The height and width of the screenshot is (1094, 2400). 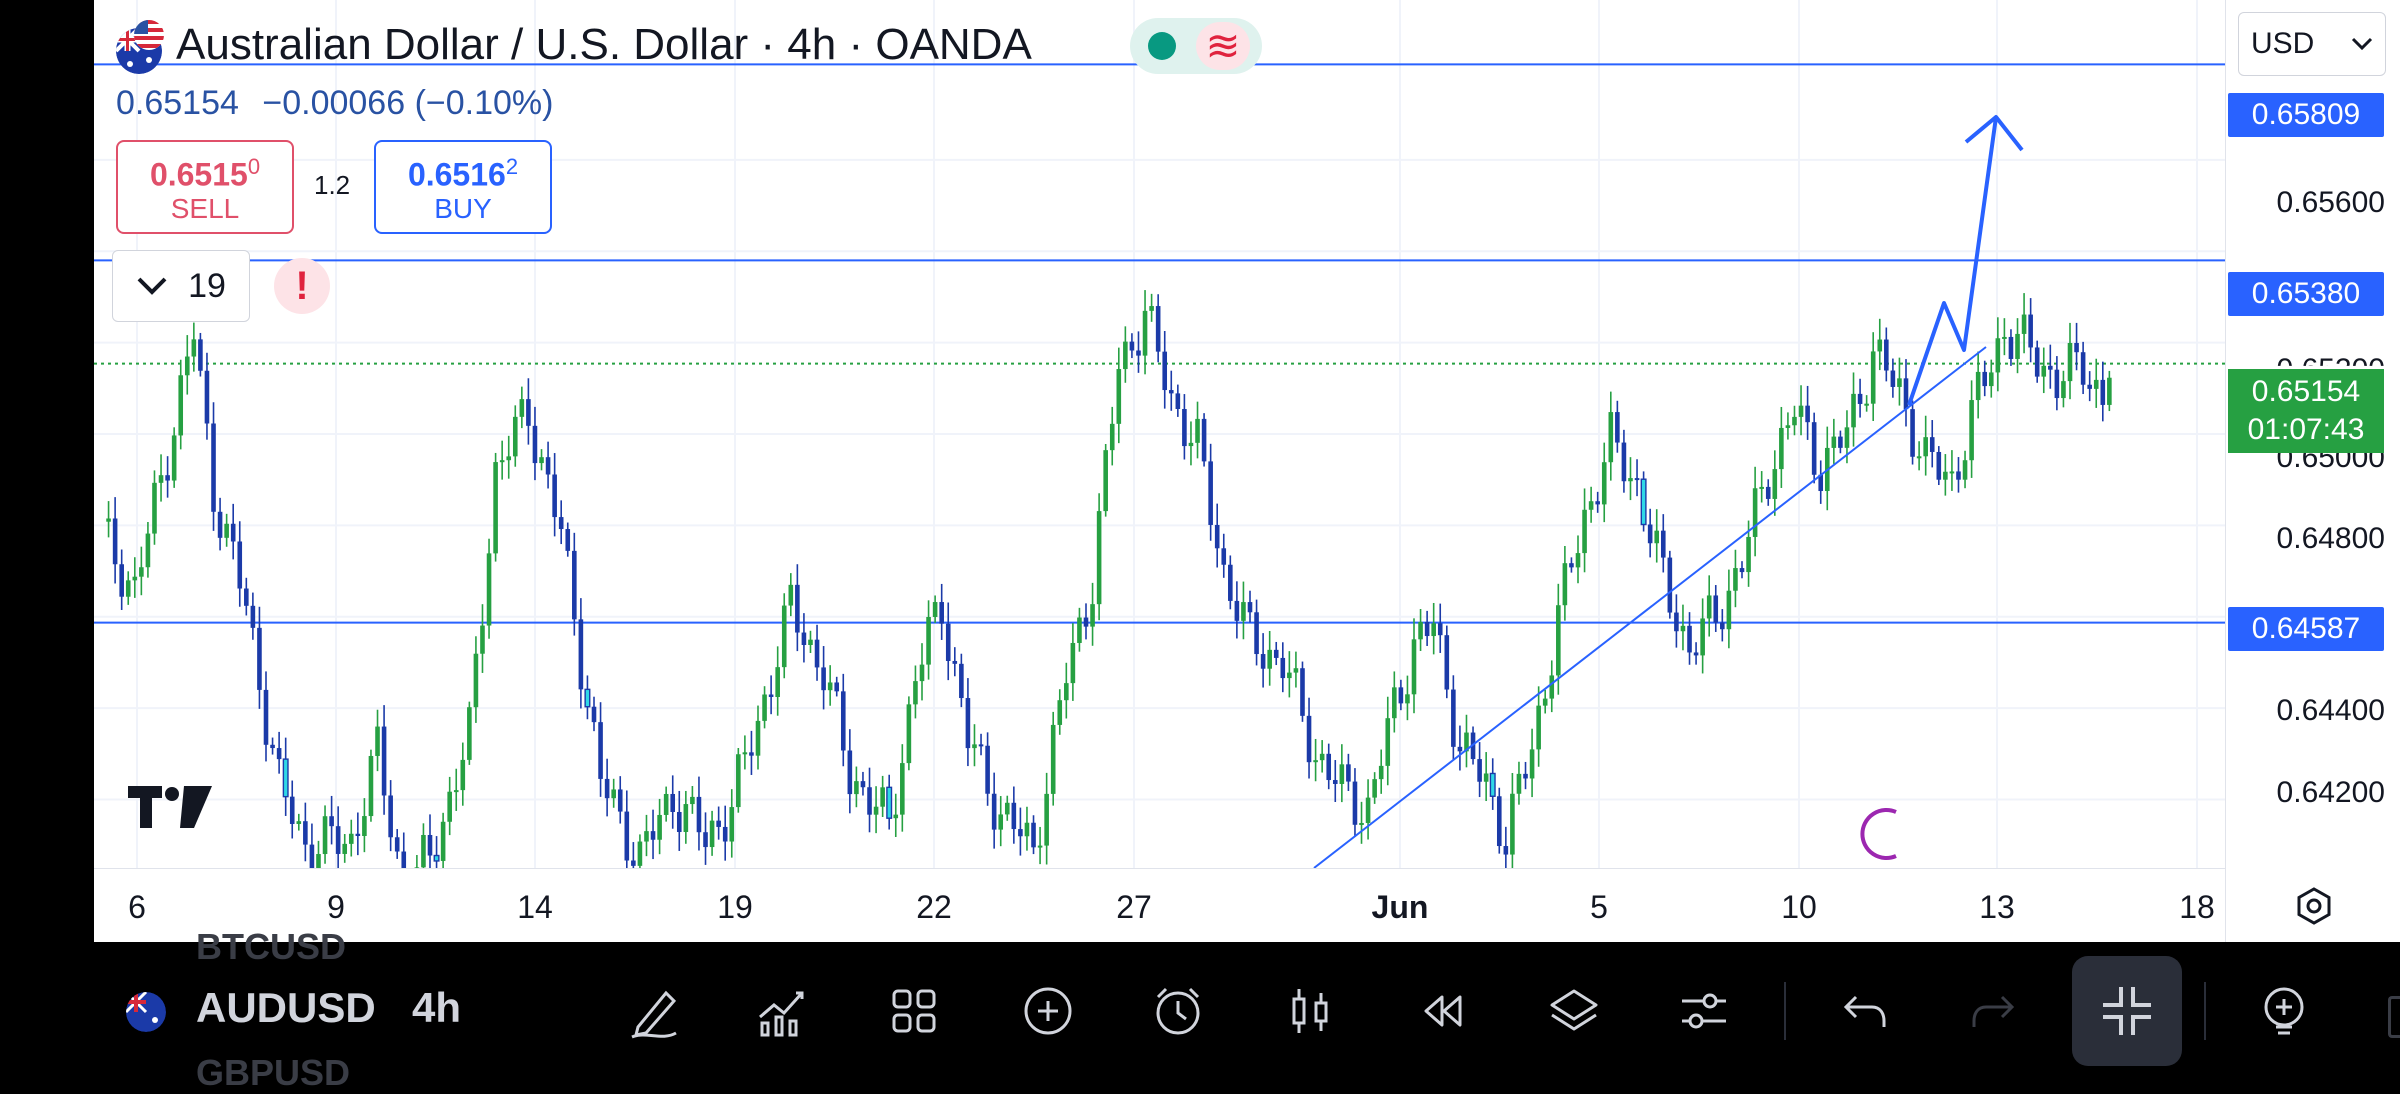 What do you see at coordinates (2306, 391) in the screenshot?
I see `last-price: 0.65154` at bounding box center [2306, 391].